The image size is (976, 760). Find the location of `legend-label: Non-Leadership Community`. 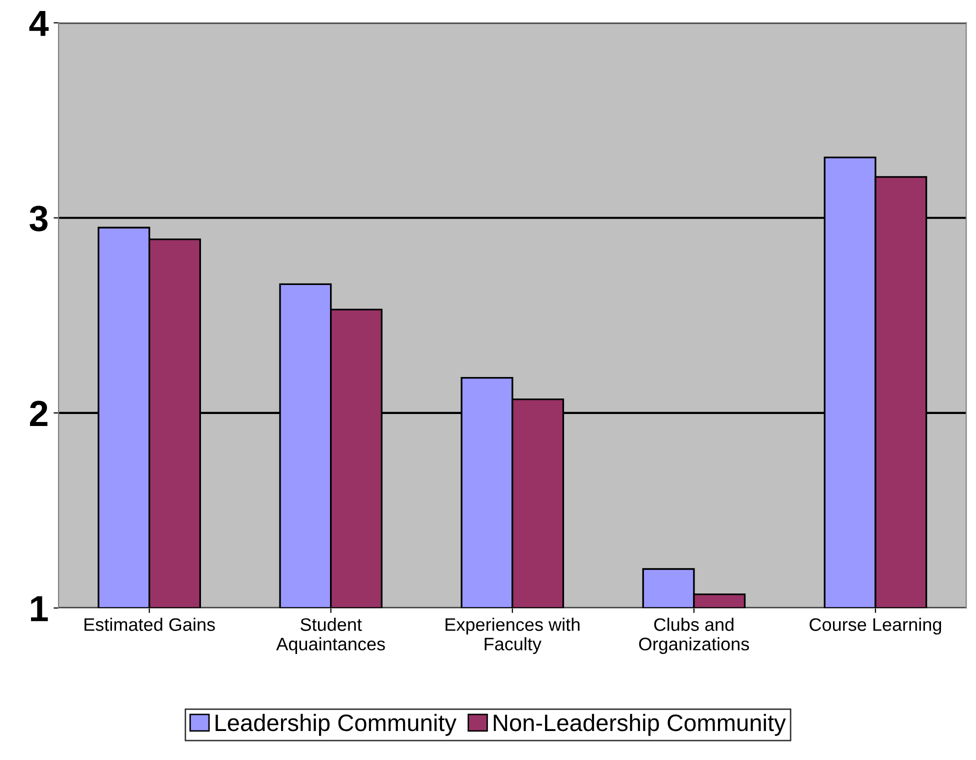

legend-label: Non-Leadership Community is located at coordinates (640, 725).